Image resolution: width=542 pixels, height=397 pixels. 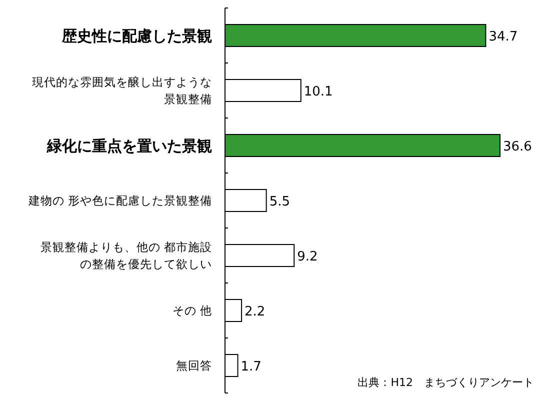 I want to click on y-tick-label: 建物の 形や色に配慮した景観整備, so click(x=119, y=201).